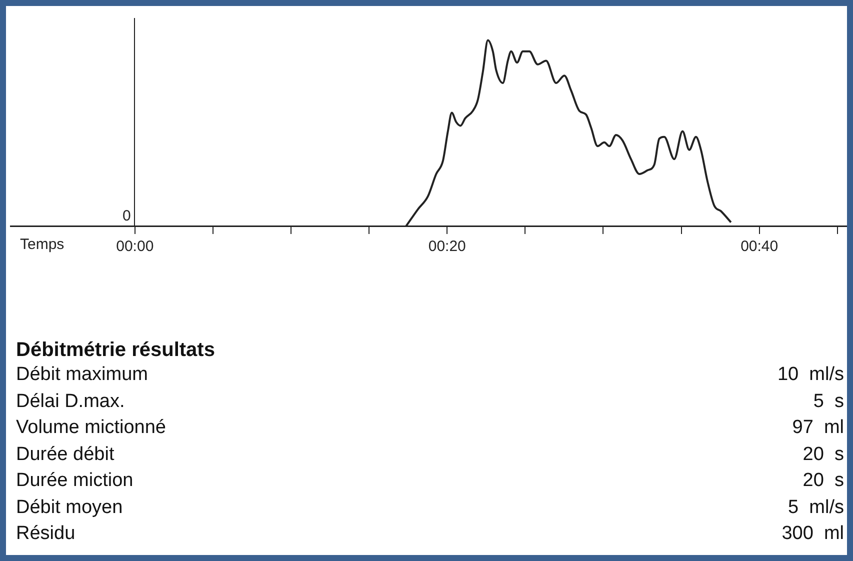  What do you see at coordinates (69, 508) in the screenshot?
I see `text: Débit moyen` at bounding box center [69, 508].